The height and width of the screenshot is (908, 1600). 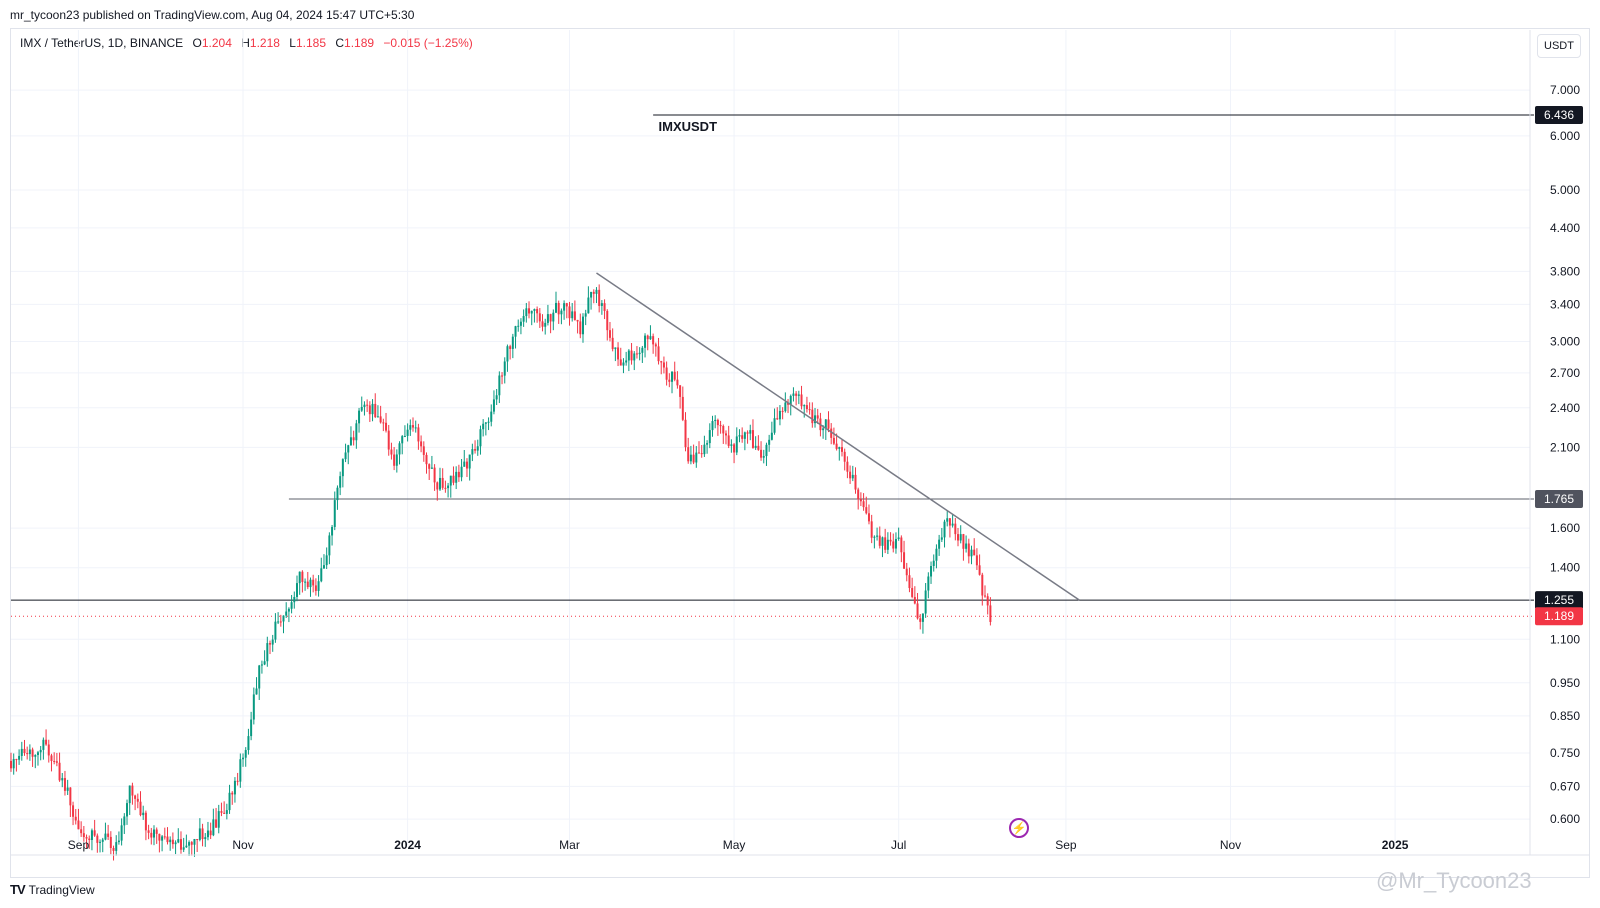 What do you see at coordinates (734, 845) in the screenshot?
I see `x-tick-label: May` at bounding box center [734, 845].